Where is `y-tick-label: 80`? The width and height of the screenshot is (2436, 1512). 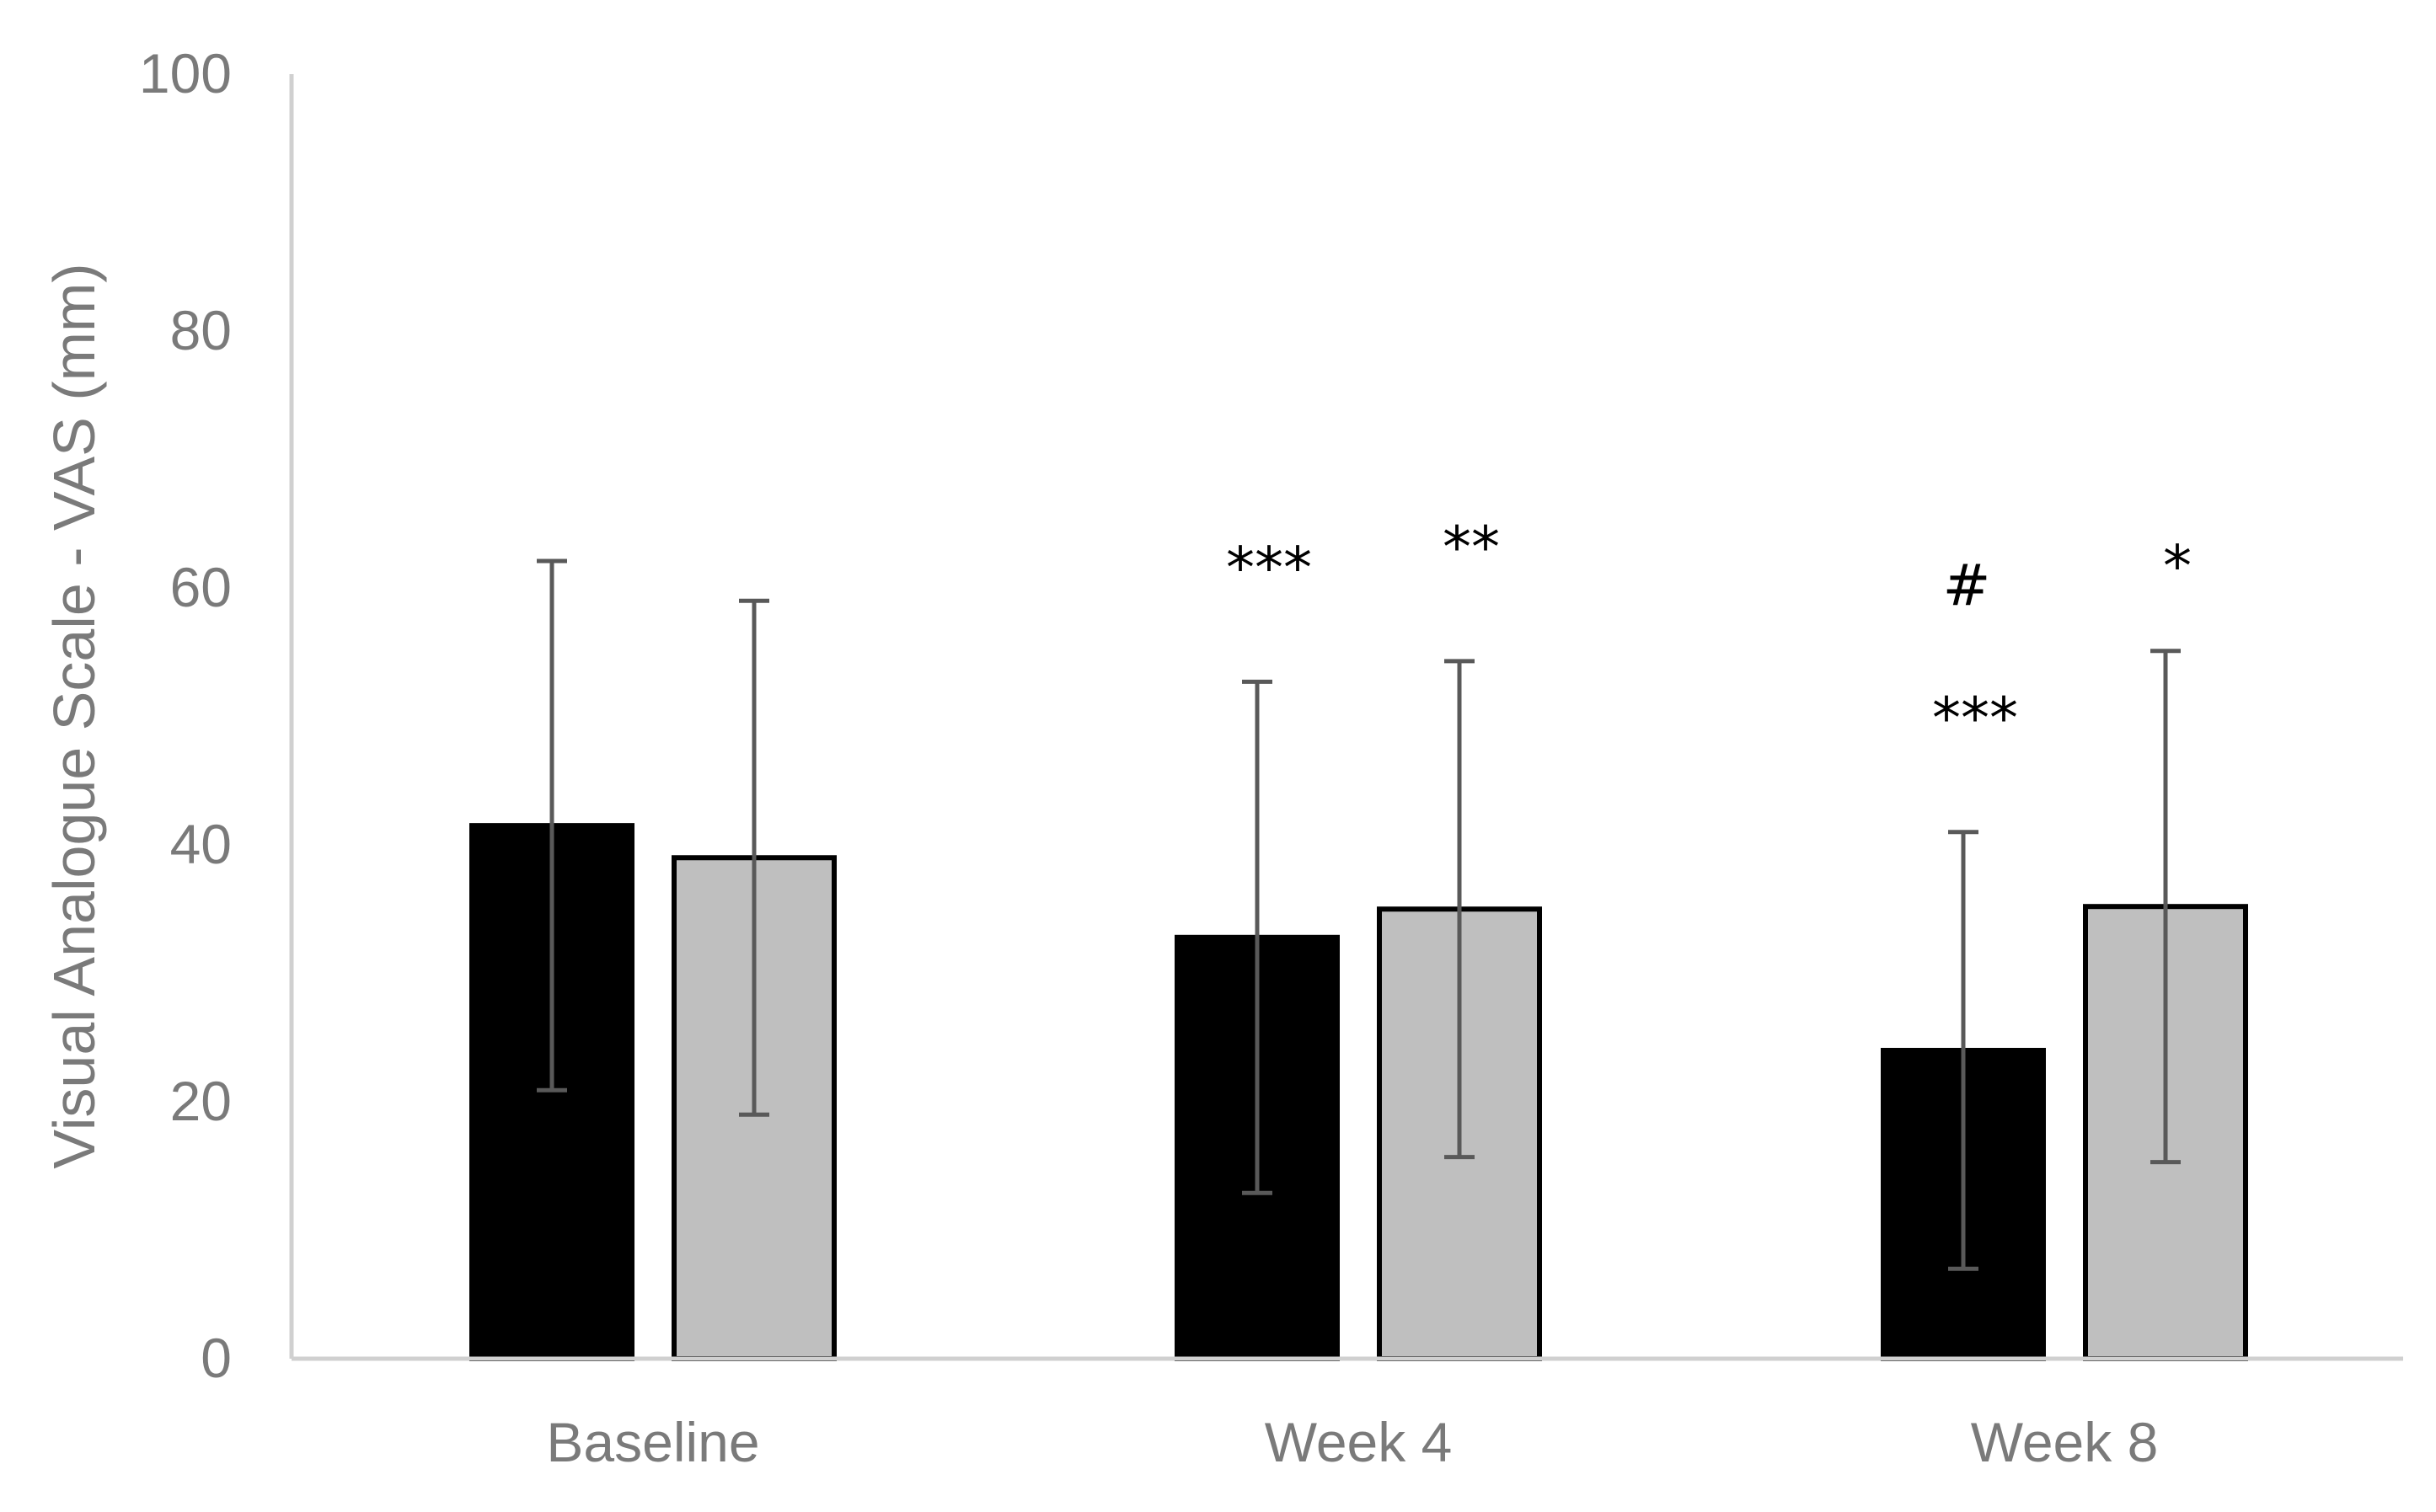
y-tick-label: 80 is located at coordinates (201, 330).